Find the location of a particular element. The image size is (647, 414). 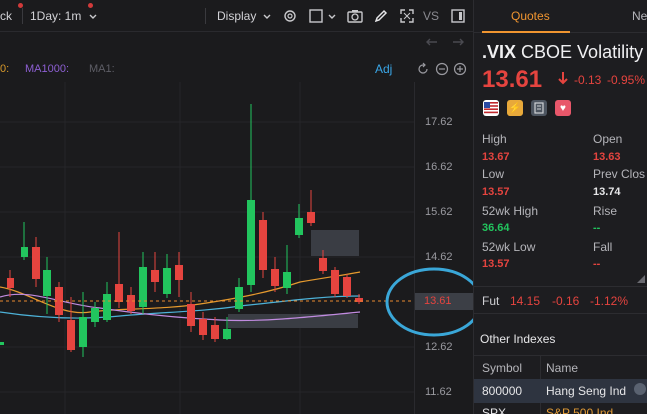

us-flag-icon is located at coordinates (491, 108).